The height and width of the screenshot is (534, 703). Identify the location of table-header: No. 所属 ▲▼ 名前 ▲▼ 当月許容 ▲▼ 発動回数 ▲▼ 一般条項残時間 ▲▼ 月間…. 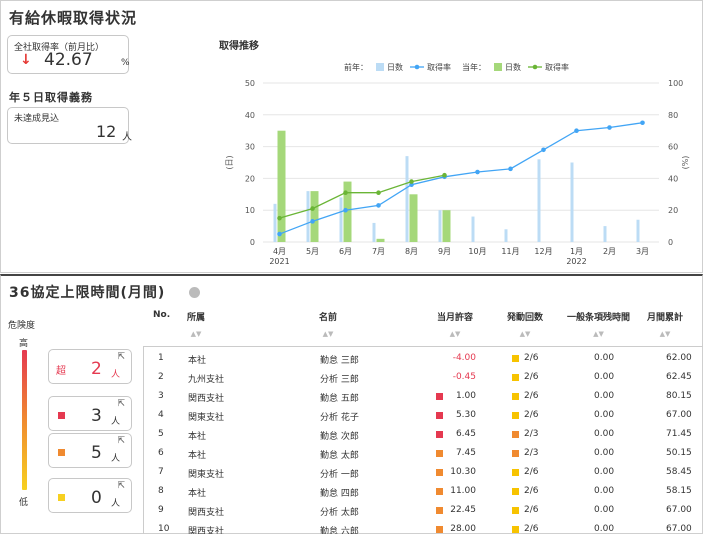
(423, 324).